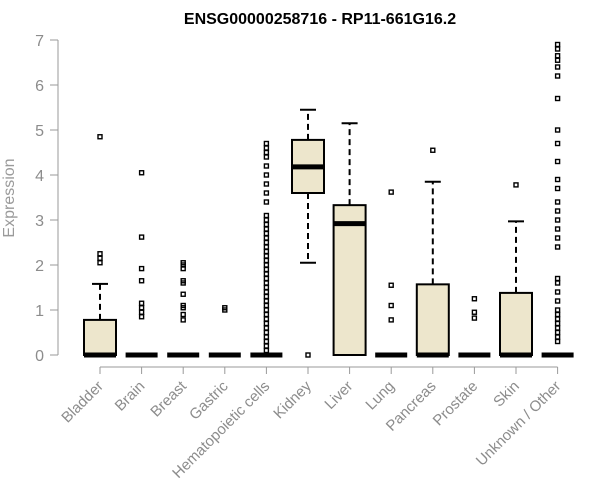 The width and height of the screenshot is (600, 500). I want to click on x-tick-label: Brain, so click(130, 396).